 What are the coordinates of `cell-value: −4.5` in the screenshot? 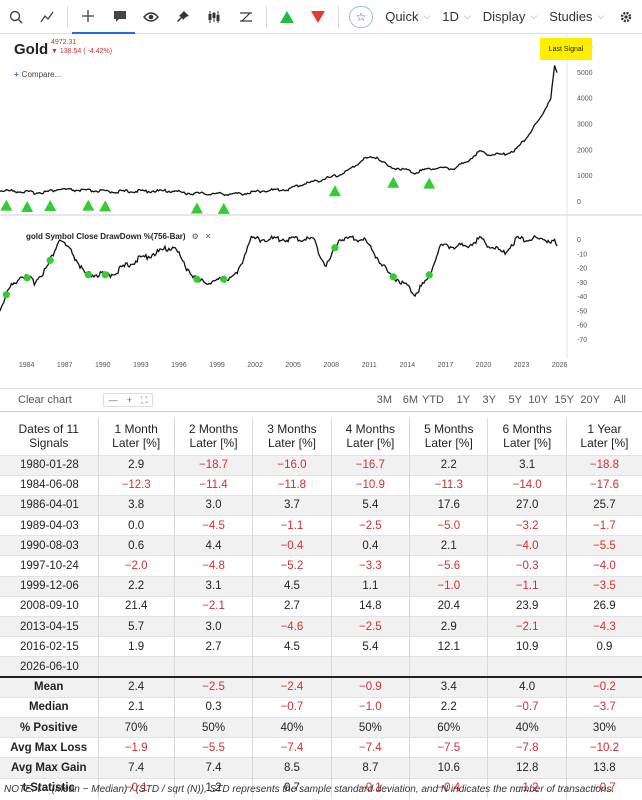 It's located at (214, 525).